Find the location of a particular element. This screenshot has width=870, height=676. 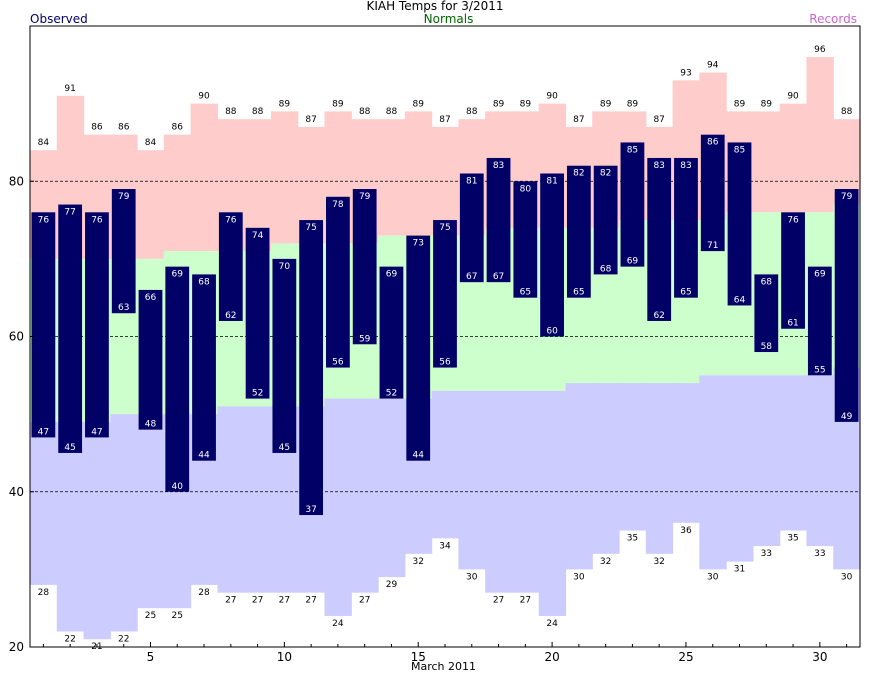

record-low-label: 31 is located at coordinates (739, 570).